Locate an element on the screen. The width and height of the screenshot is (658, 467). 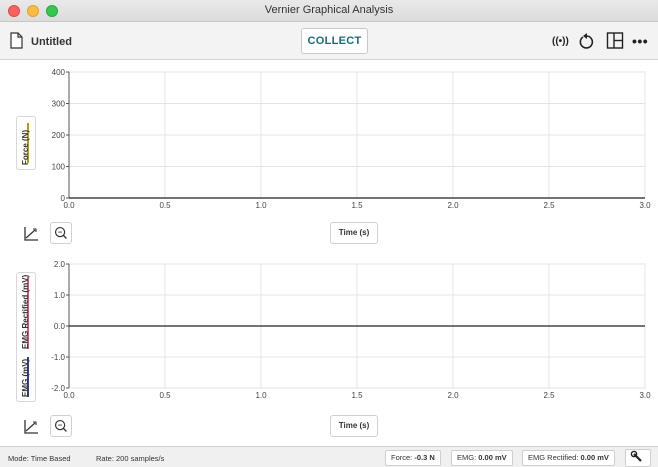
force-meter: Force: -0.3 N is located at coordinates (413, 458).